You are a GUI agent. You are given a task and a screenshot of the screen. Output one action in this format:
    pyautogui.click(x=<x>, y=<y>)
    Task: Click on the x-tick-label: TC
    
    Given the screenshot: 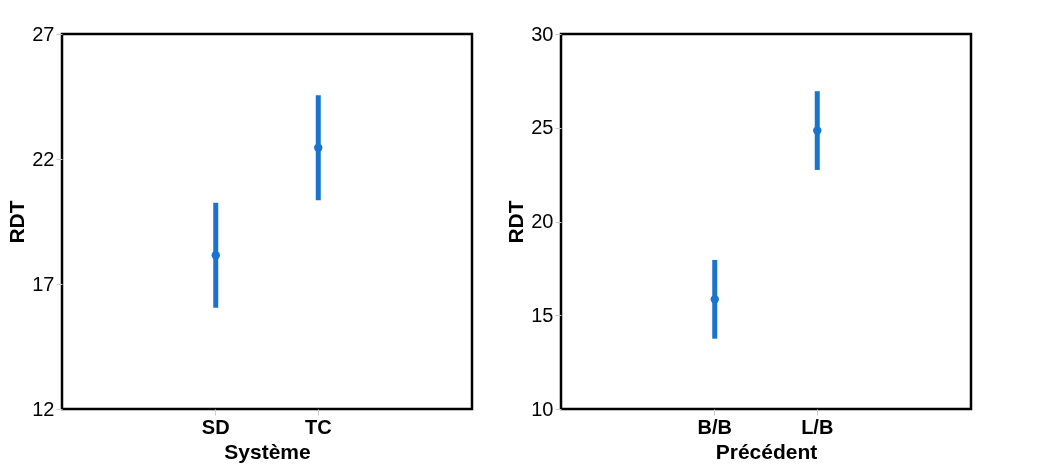 What is the action you would take?
    pyautogui.click(x=318, y=426)
    